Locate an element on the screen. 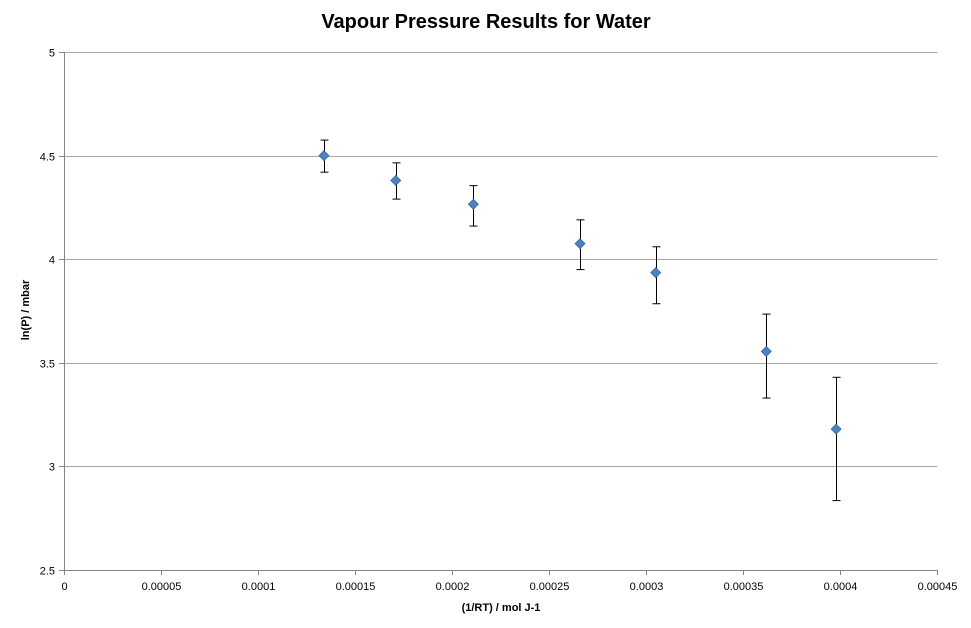 Image resolution: width=971 pixels, height=628 pixels. x-tick-label: 0.0001 is located at coordinates (259, 587).